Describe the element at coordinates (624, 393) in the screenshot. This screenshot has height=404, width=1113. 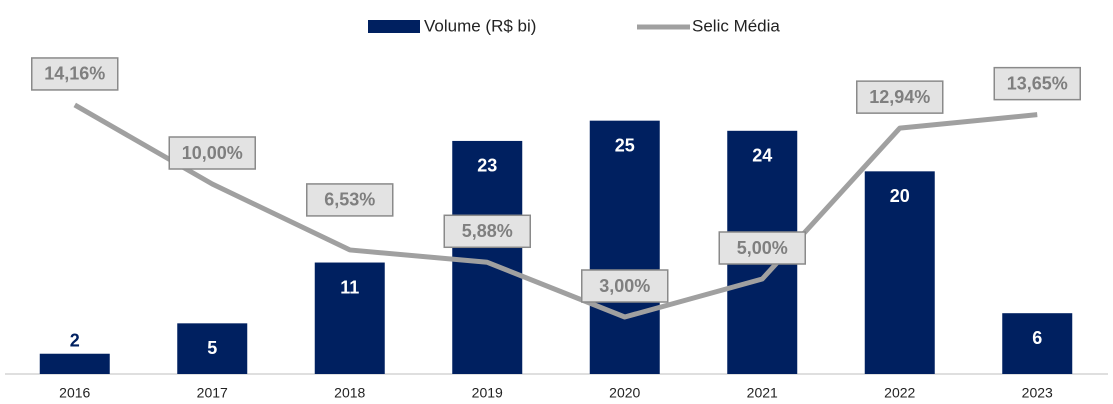
I see `x-tick-label: 2020` at that location.